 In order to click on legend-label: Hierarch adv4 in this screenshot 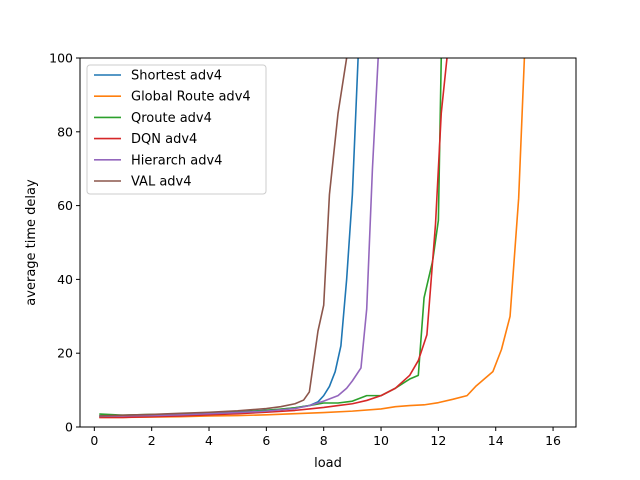, I will do `click(176, 160)`.